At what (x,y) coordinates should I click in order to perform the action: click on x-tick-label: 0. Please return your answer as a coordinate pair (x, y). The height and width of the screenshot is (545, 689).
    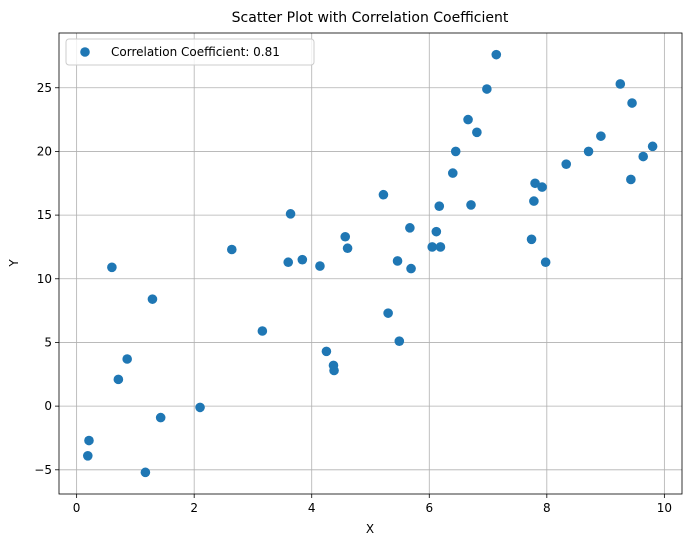
    Looking at the image, I should click on (77, 508).